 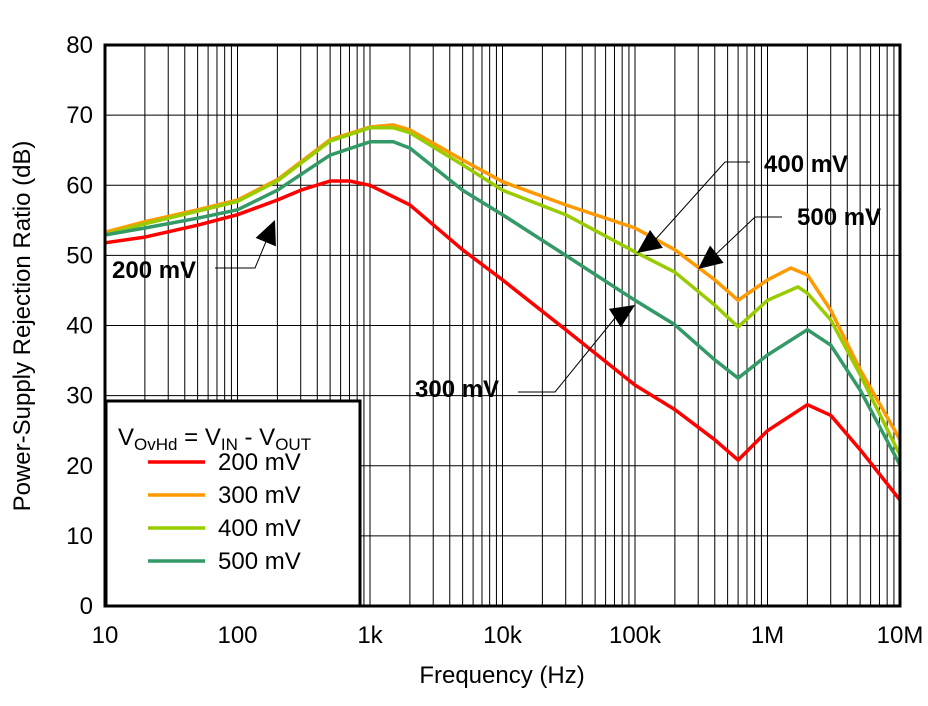 I want to click on y-tick-label: 10, so click(x=79, y=536).